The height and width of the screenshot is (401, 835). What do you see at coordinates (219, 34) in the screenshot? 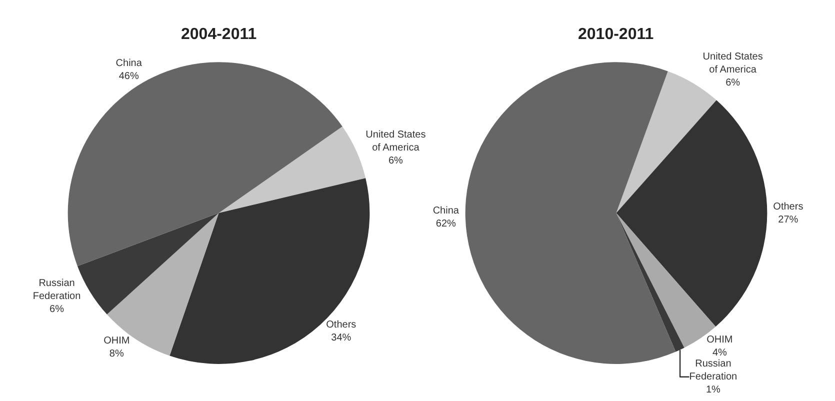
I see `chart-title: 2004-2011` at bounding box center [219, 34].